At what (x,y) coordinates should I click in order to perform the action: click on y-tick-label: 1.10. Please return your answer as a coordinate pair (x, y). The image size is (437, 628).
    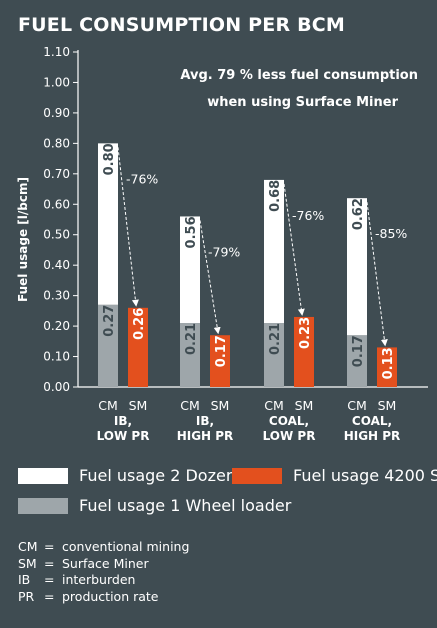
    Looking at the image, I should click on (56, 52).